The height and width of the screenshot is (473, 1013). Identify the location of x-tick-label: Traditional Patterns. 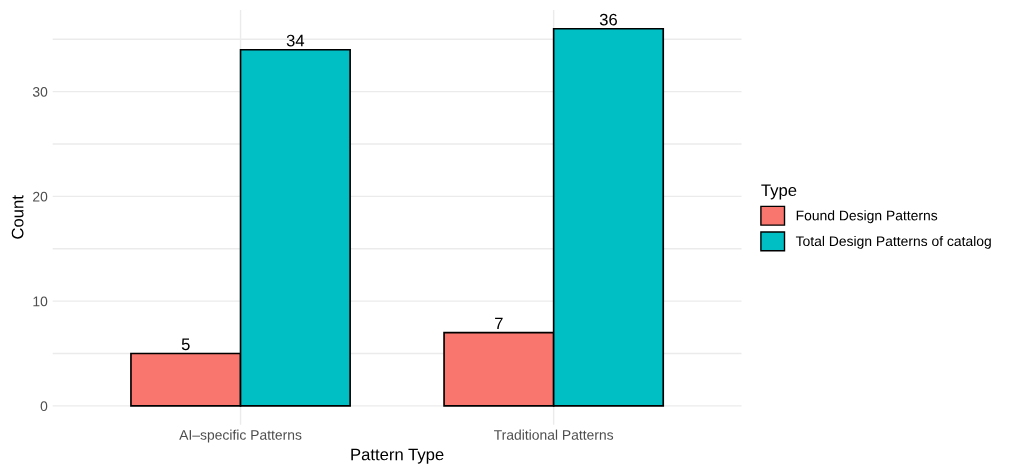
(554, 434).